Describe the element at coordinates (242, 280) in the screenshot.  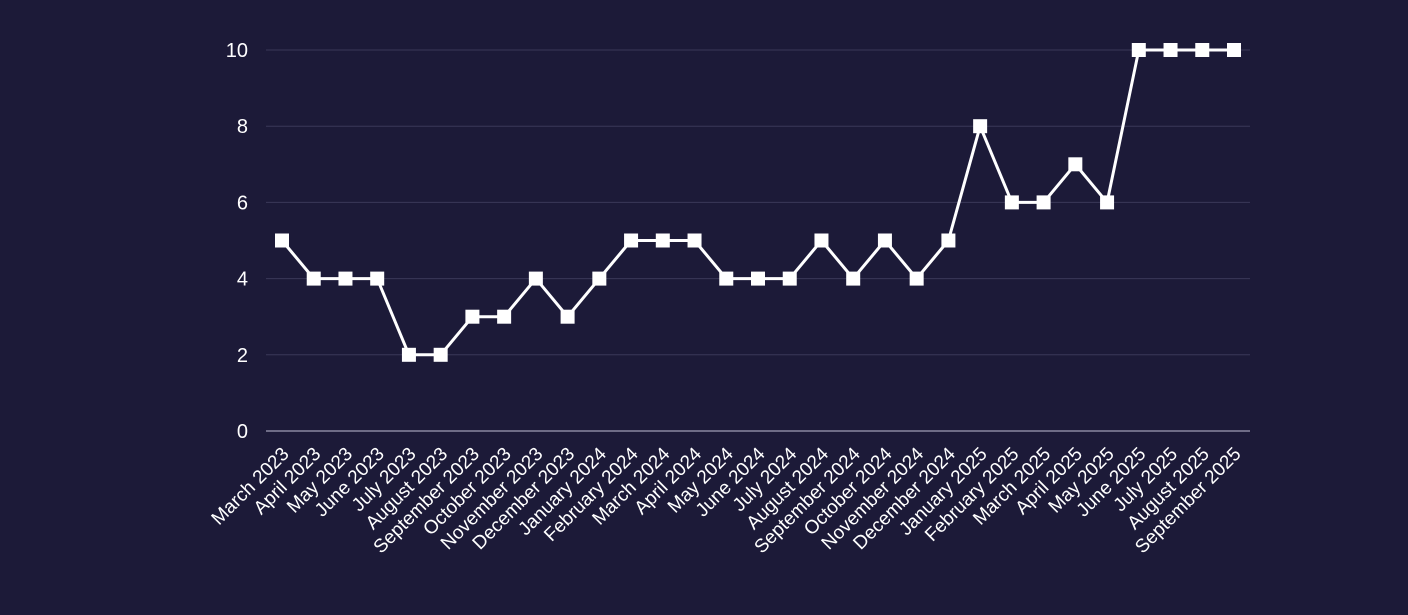
I see `y-tick-label: 4` at that location.